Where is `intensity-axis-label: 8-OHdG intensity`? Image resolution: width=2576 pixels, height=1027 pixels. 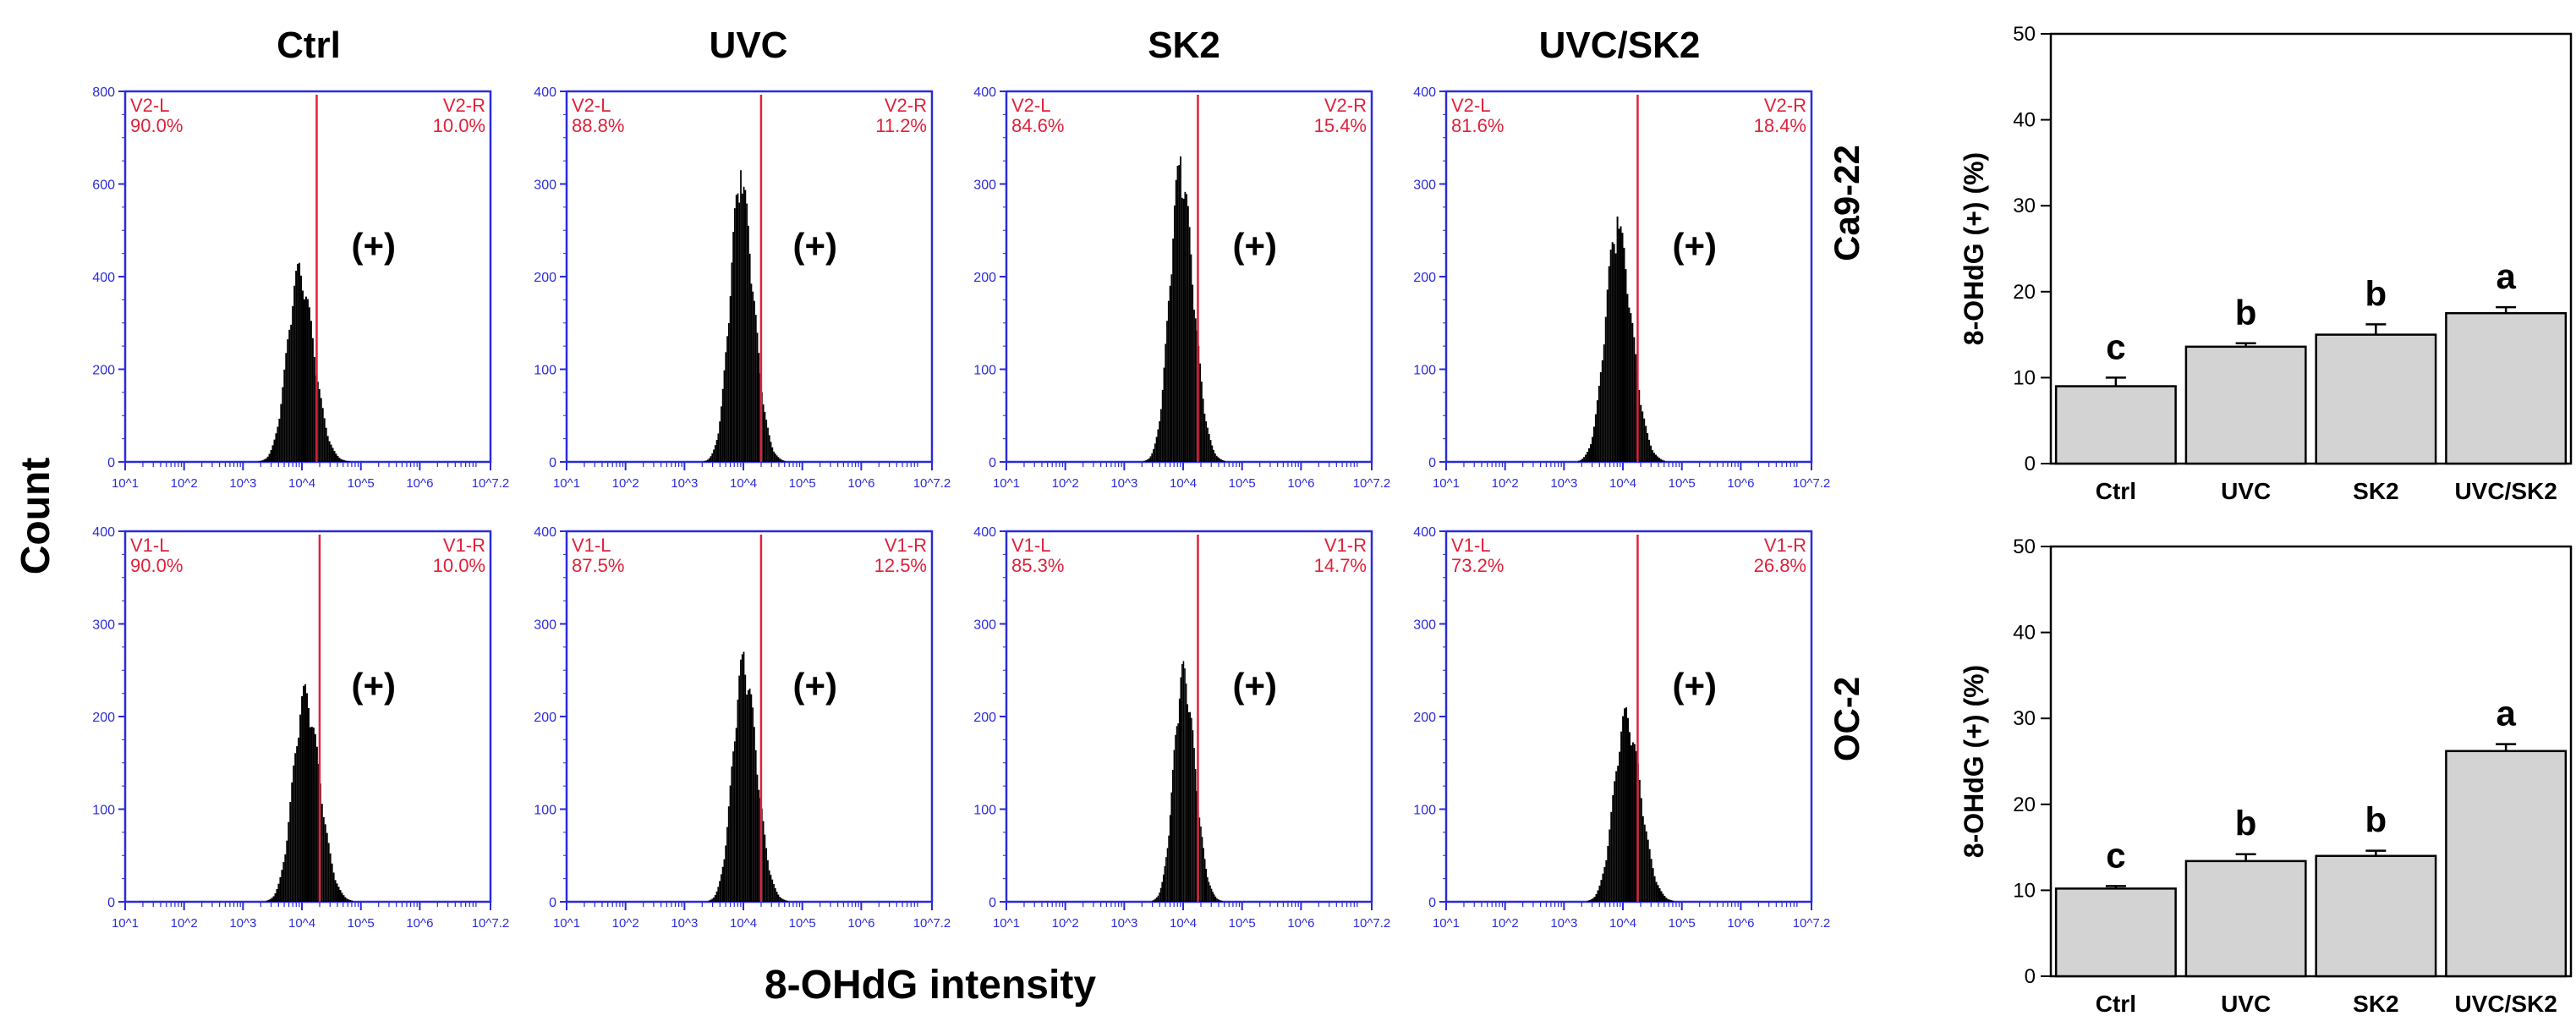
intensity-axis-label: 8-OHdG intensity is located at coordinates (930, 985).